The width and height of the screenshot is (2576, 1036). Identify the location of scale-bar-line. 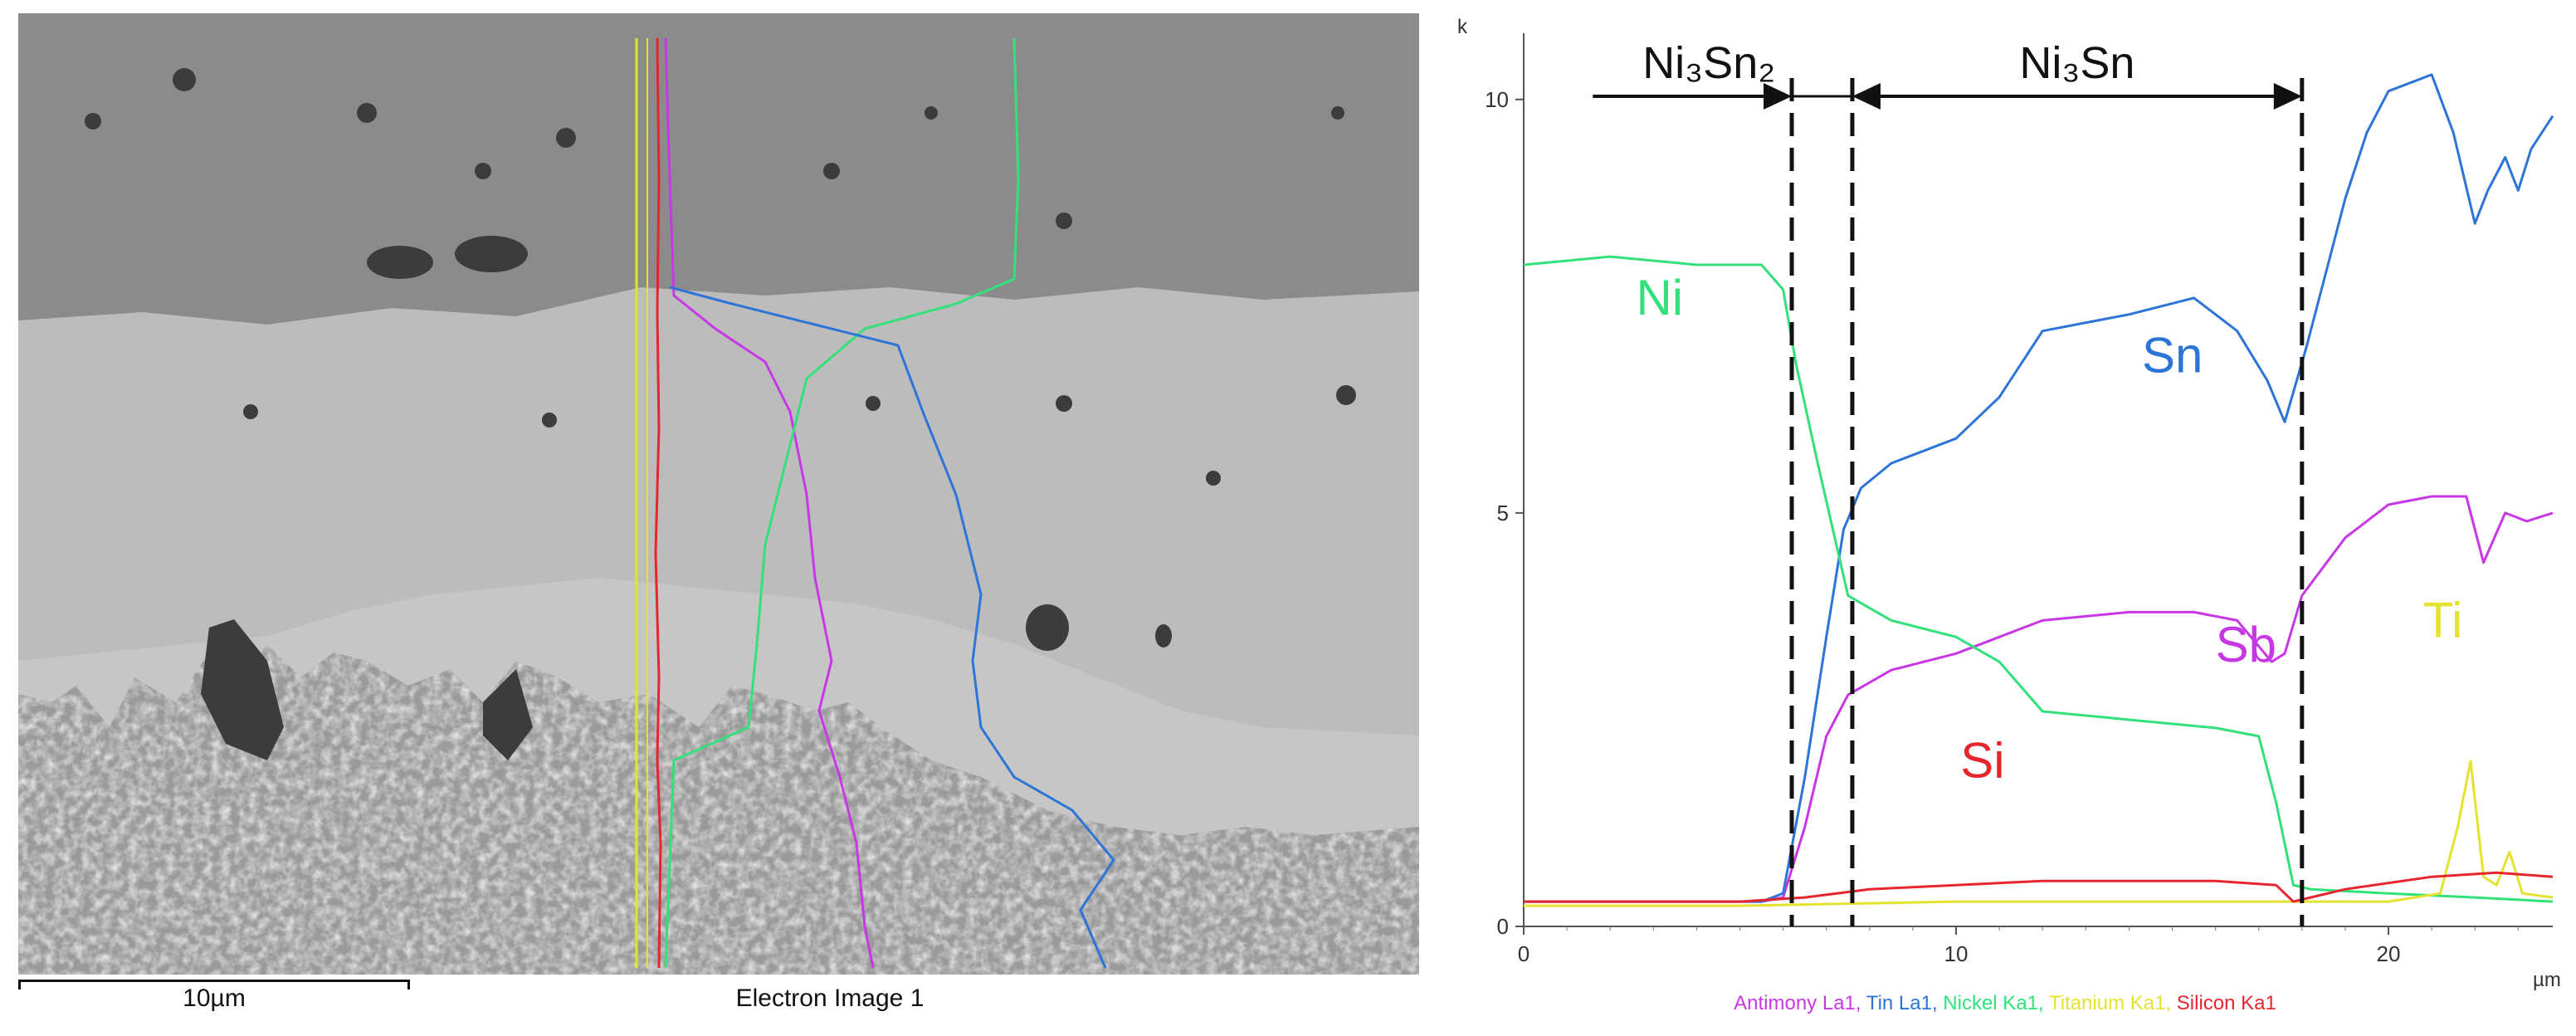
(214, 981).